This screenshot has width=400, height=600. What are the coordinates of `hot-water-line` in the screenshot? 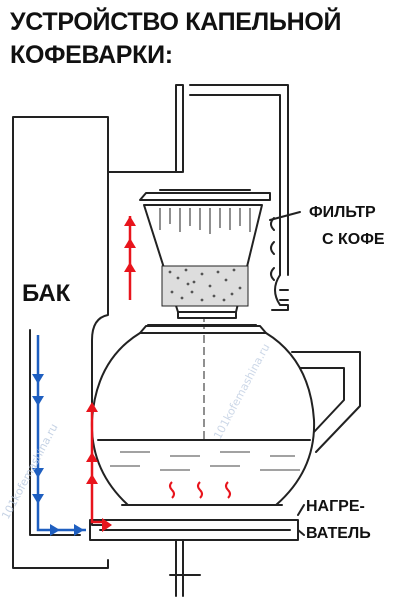 It's located at (111, 370).